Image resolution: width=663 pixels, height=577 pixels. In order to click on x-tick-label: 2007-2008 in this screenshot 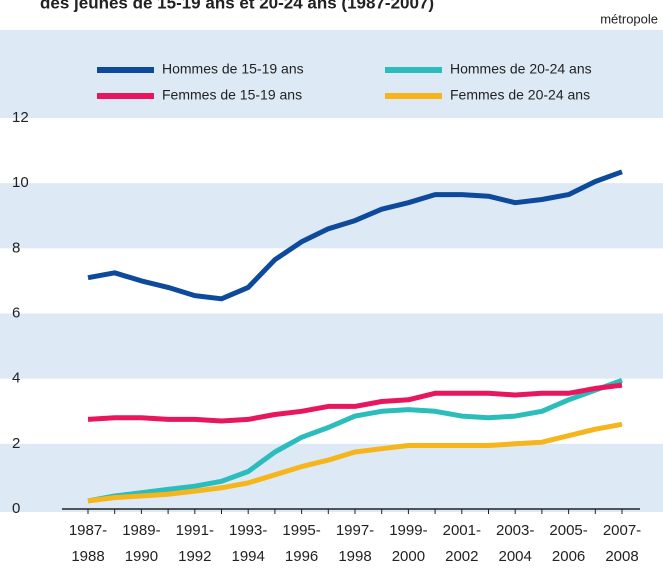, I will do `click(622, 543)`.